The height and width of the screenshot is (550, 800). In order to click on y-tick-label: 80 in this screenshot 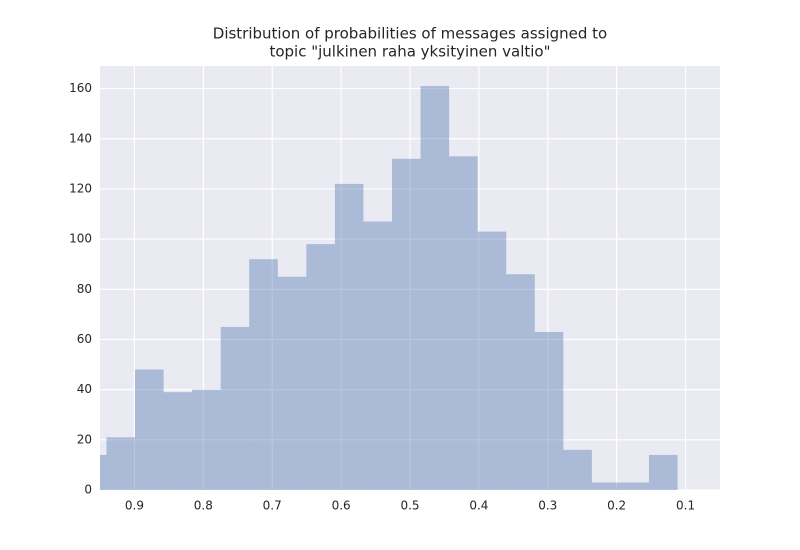, I will do `click(84, 289)`.